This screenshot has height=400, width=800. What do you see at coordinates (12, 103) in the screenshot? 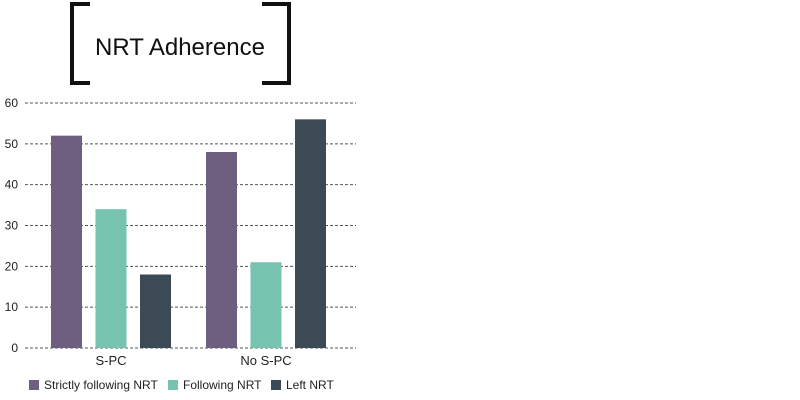
I see `y-tick-label: 60` at bounding box center [12, 103].